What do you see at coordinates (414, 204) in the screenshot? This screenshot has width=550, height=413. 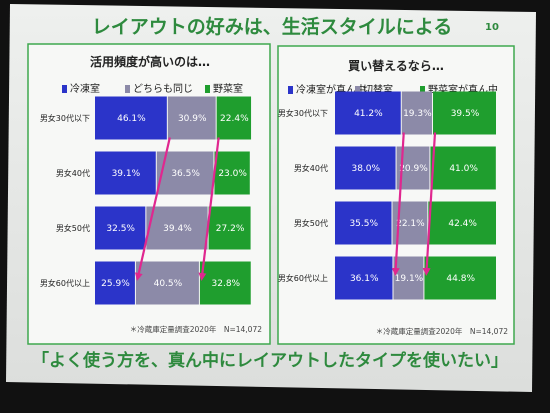 I see `right-arrows` at bounding box center [414, 204].